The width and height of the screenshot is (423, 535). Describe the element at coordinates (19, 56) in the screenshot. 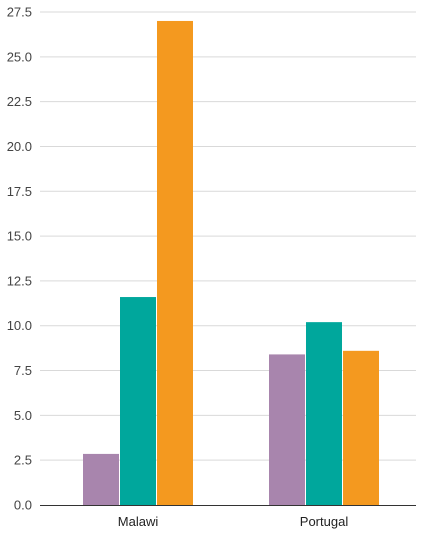

I see `y-tick-label: 25.0` at that location.